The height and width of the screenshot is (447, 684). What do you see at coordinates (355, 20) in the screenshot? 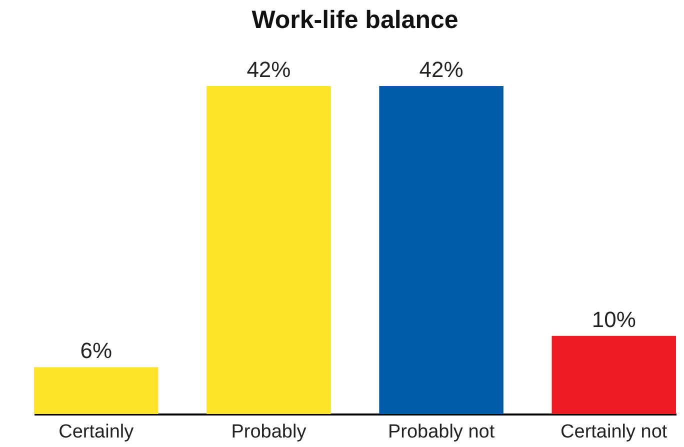
I see `chart-title: Work-life balance` at bounding box center [355, 20].